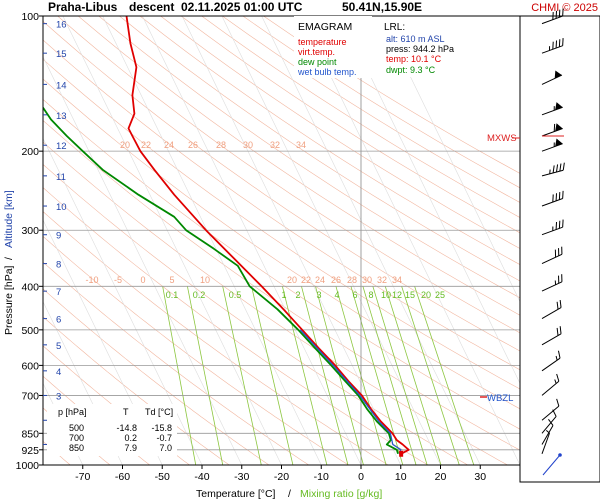 The image size is (600, 500). Describe the element at coordinates (327, 72) in the screenshot. I see `legend-item-wet-bulb: wet bulb temp.` at that location.